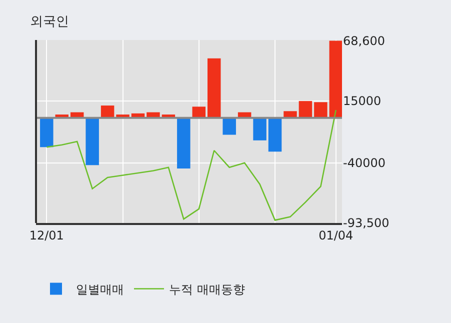 The image size is (451, 323). Describe the element at coordinates (366, 223) in the screenshot. I see `y-tick-label: -93,500` at that location.